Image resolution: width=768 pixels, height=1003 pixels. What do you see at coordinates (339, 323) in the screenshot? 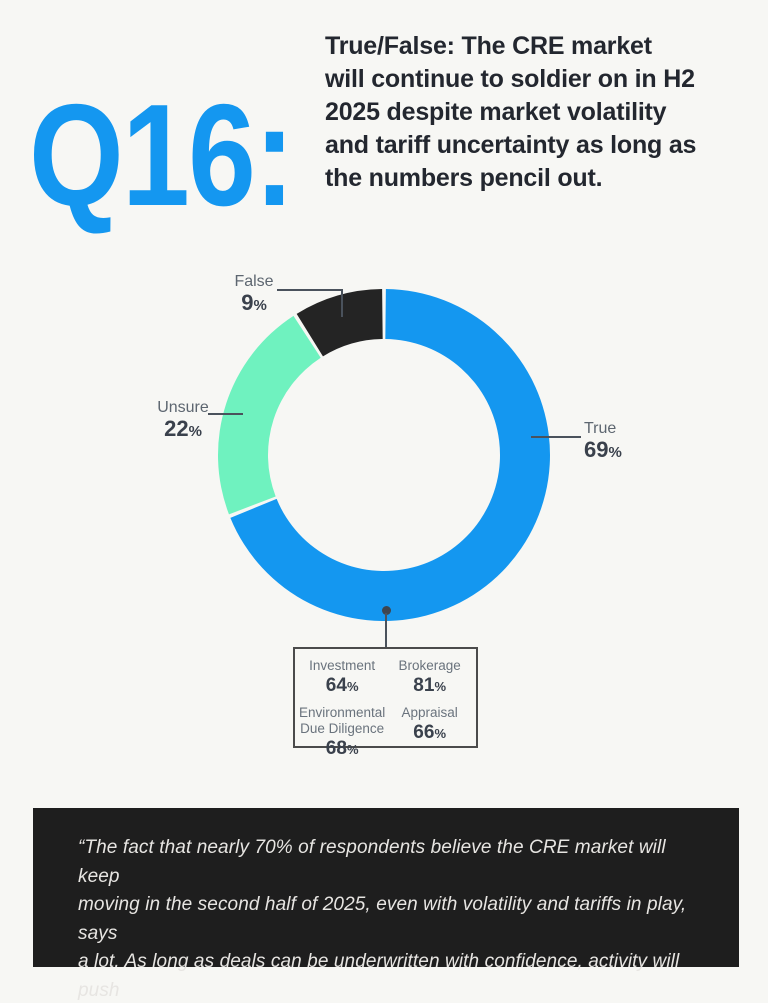
I see `donut-slice-false` at bounding box center [339, 323].